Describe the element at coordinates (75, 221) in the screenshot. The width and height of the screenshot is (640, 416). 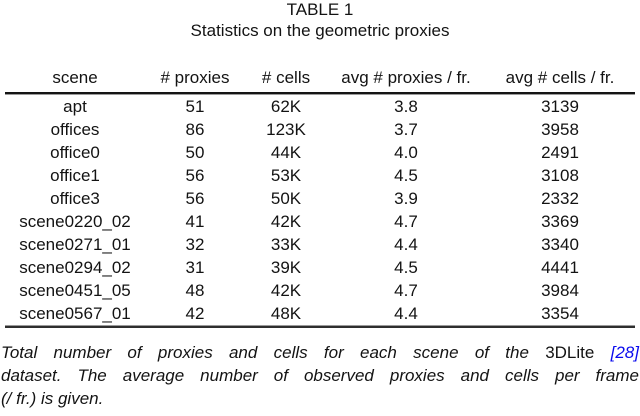
I see `row-label: scene0220_02` at that location.